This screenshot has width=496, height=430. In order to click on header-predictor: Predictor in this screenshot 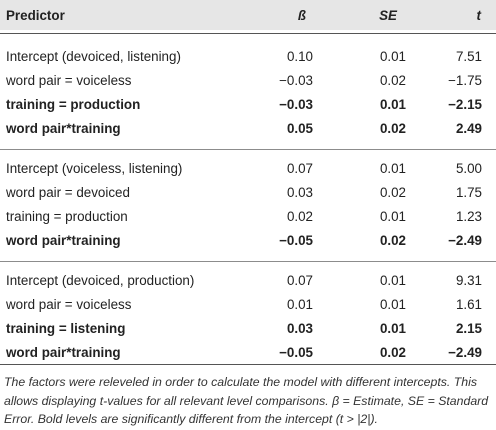, I will do `click(35, 15)`.